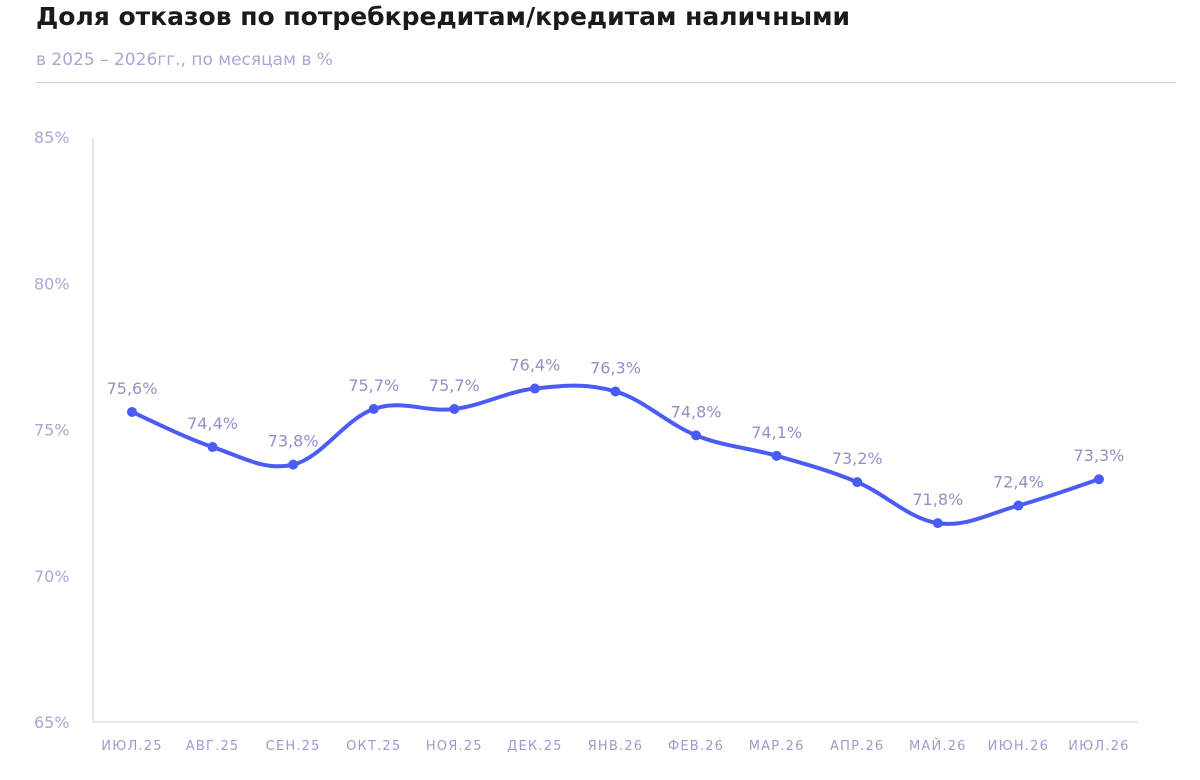 This screenshot has width=1200, height=780. I want to click on data-label: 76,3%, so click(615, 367).